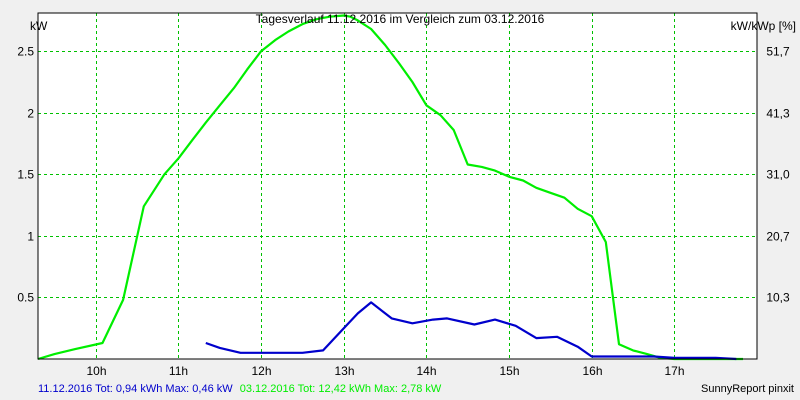 This screenshot has height=400, width=800. What do you see at coordinates (25, 298) in the screenshot?
I see `y-left-tick-label-0.5: 0.5` at bounding box center [25, 298].